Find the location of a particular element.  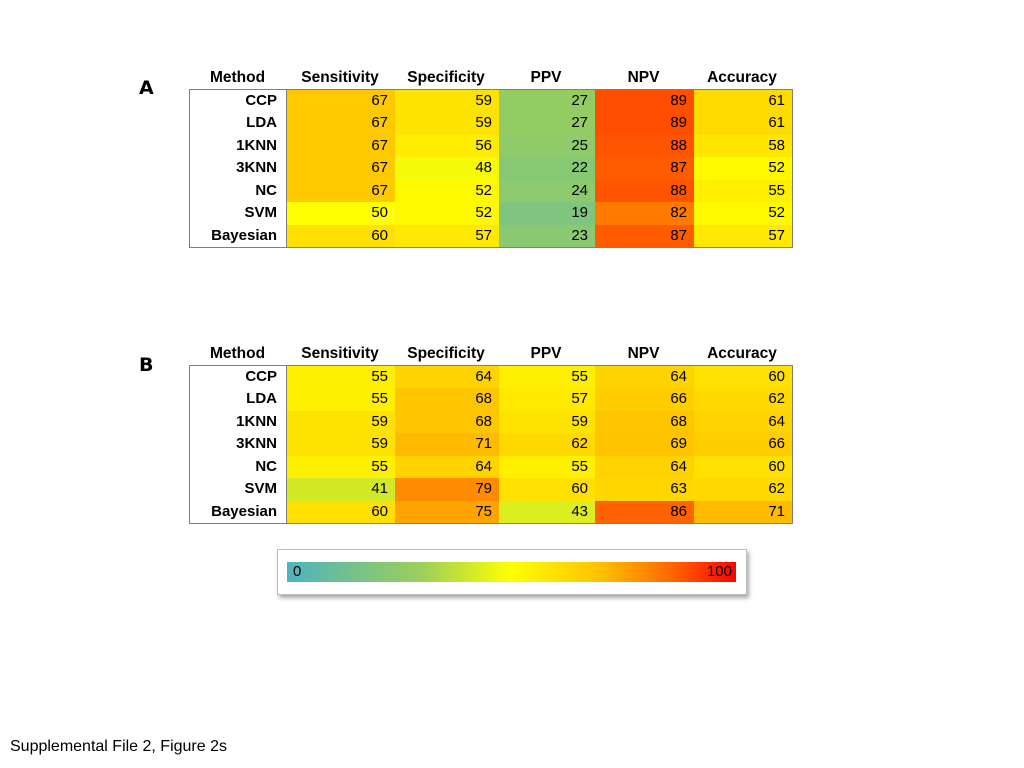

heatmap-cell: 71 is located at coordinates (447, 444).